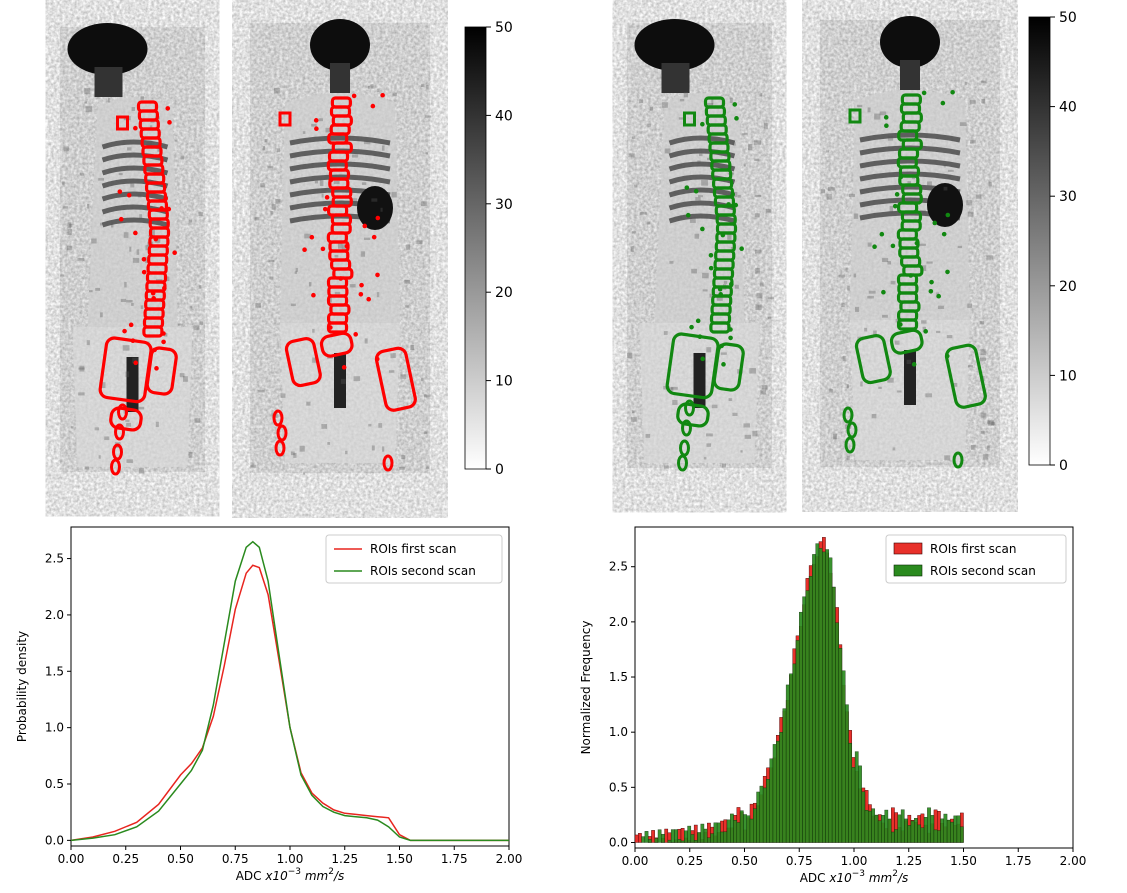 Image resolution: width=1127 pixels, height=893 pixels. Describe the element at coordinates (1068, 197) in the screenshot. I see `colorbar-tick-label: 30` at that location.